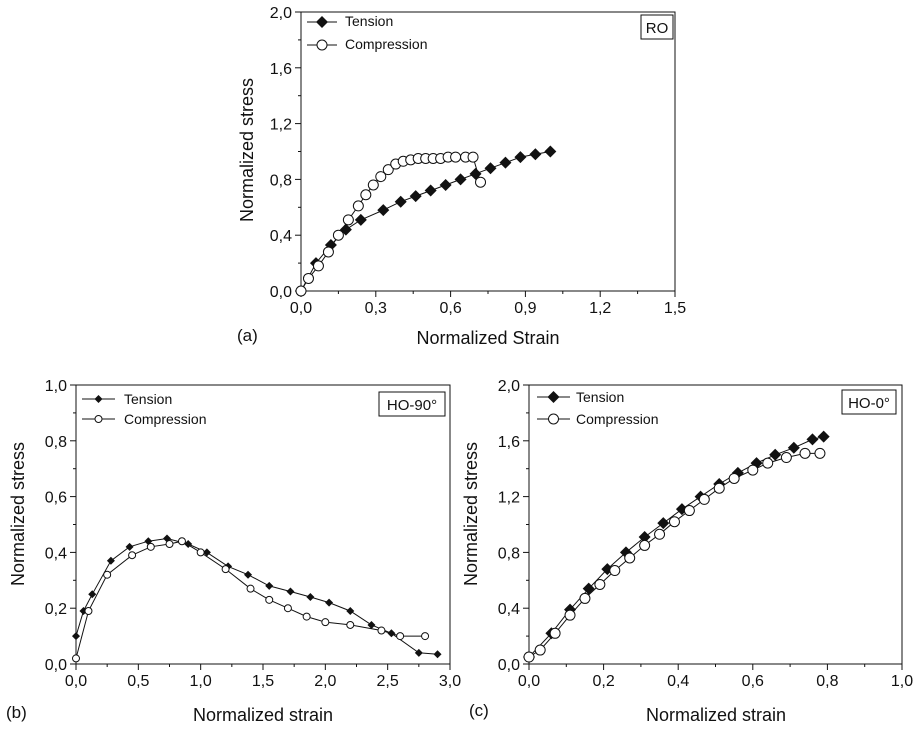 The image size is (917, 729). Describe the element at coordinates (56, 498) in the screenshot. I see `y-tick-label: 0,6` at that location.